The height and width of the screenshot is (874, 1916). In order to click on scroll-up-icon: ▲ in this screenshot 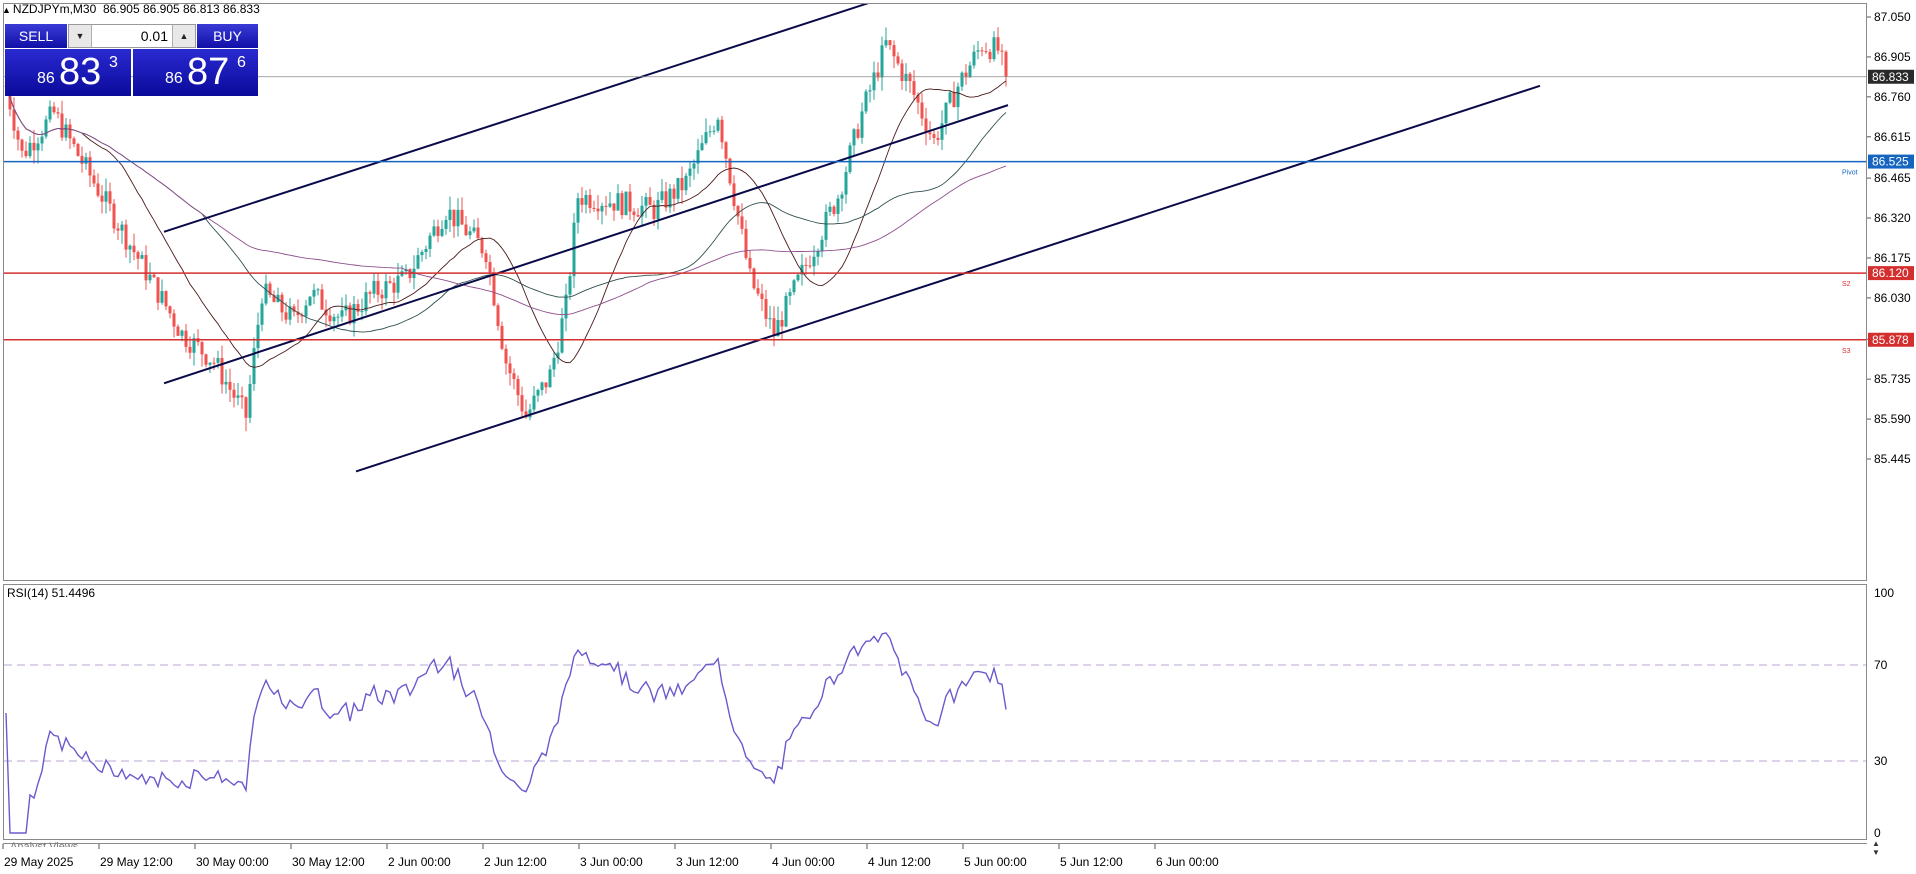, I will do `click(1876, 843)`.